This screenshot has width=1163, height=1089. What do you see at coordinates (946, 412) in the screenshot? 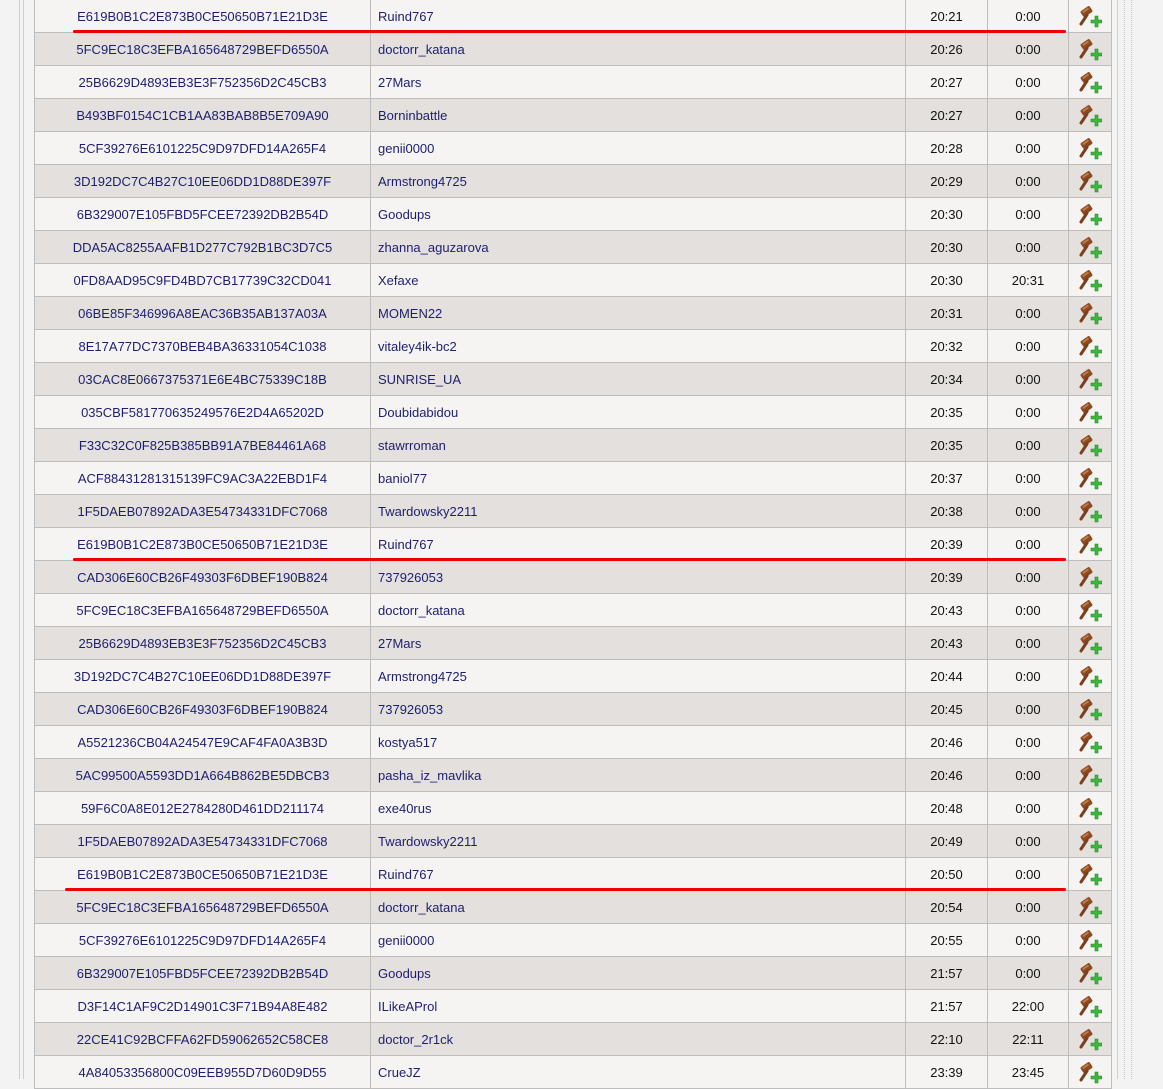
I see `start-time: 20:35` at bounding box center [946, 412].